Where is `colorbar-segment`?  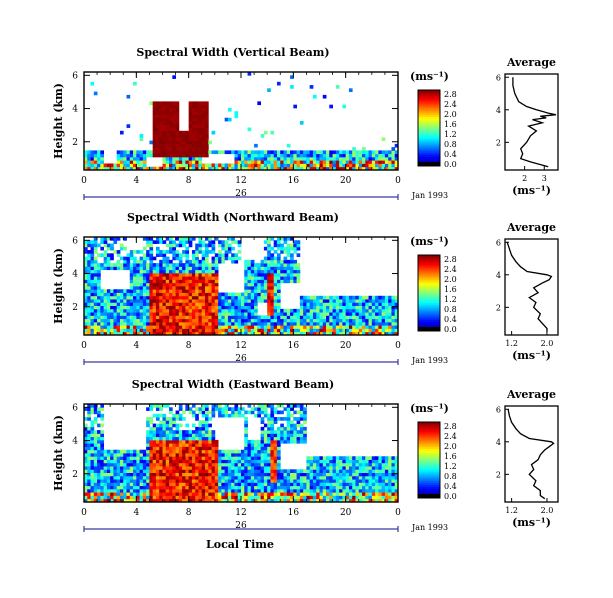 colorbar-segment is located at coordinates (429, 138).